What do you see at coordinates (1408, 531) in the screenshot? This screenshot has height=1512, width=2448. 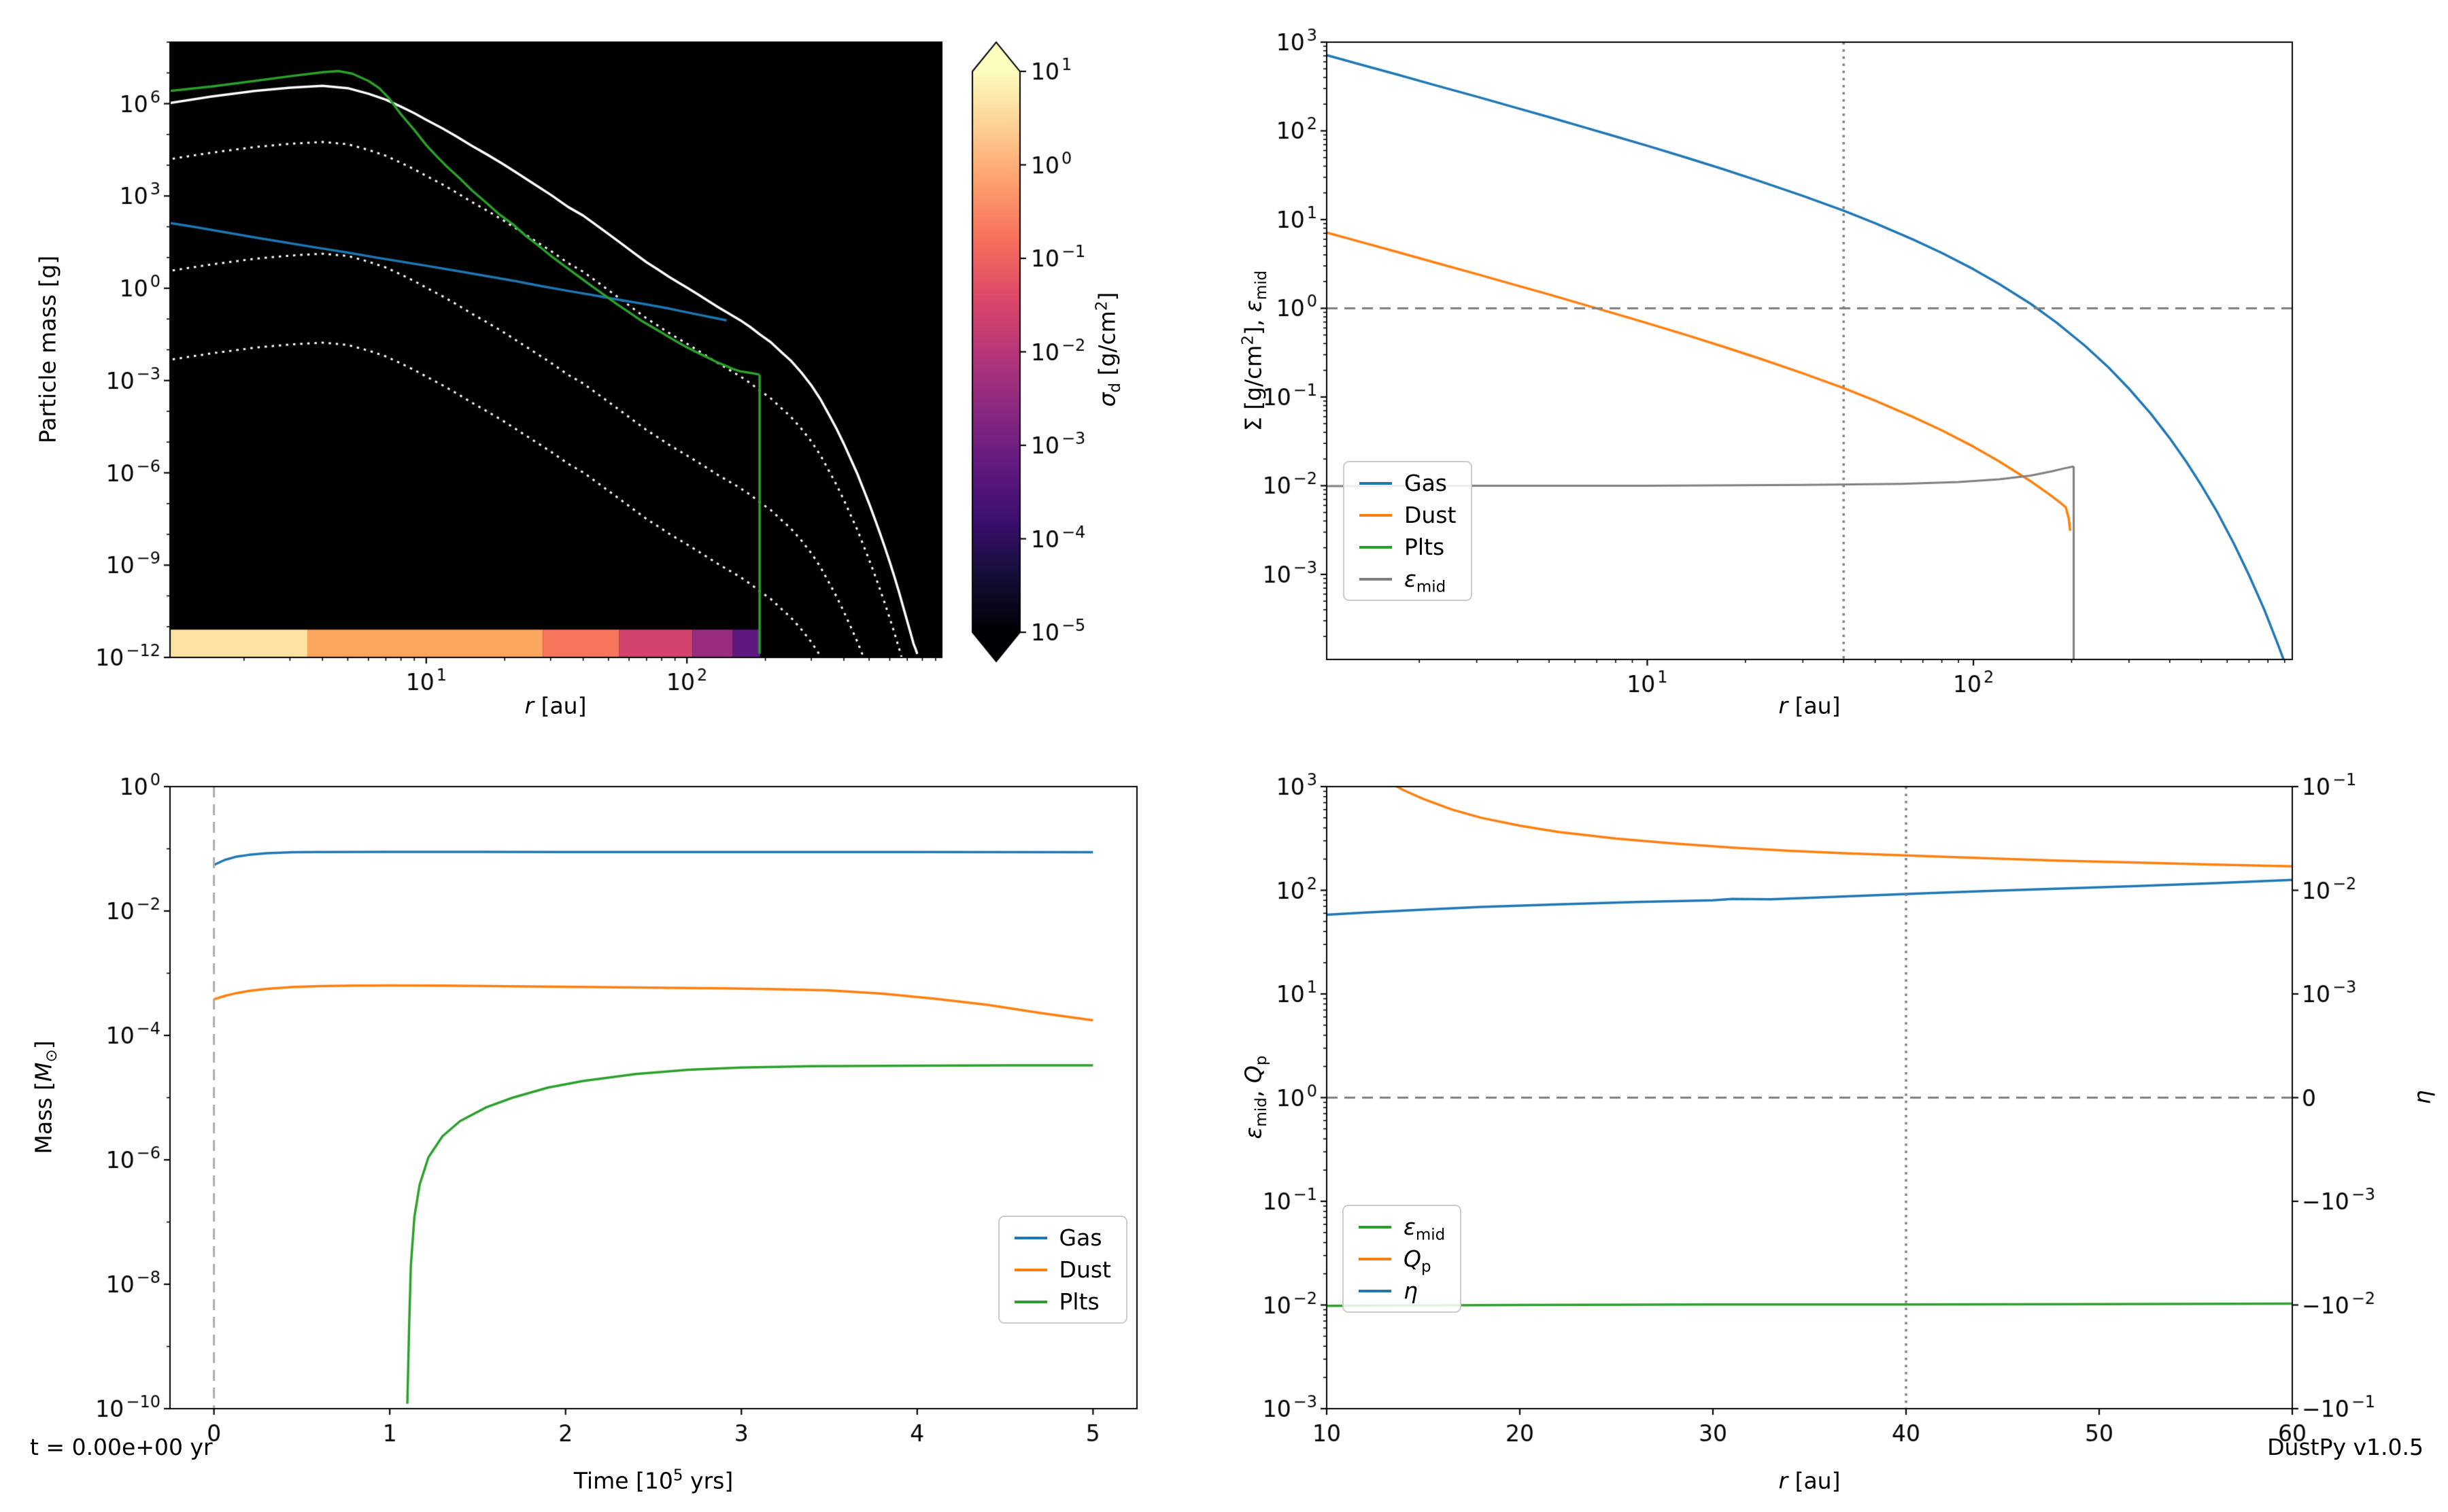 I see `legend-panel2: Gas Dust Plts εmid` at bounding box center [1408, 531].